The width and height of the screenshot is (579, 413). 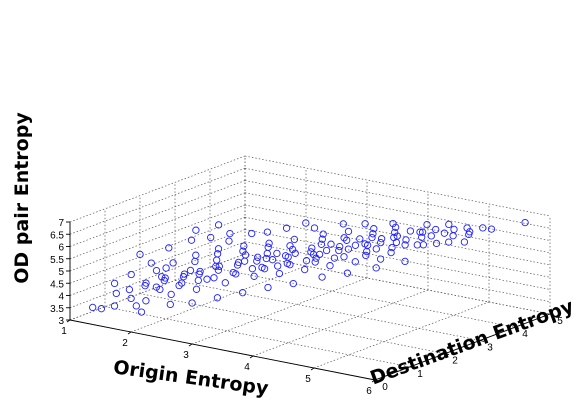 What do you see at coordinates (455, 361) in the screenshot?
I see `y-tick-label: 2` at bounding box center [455, 361].